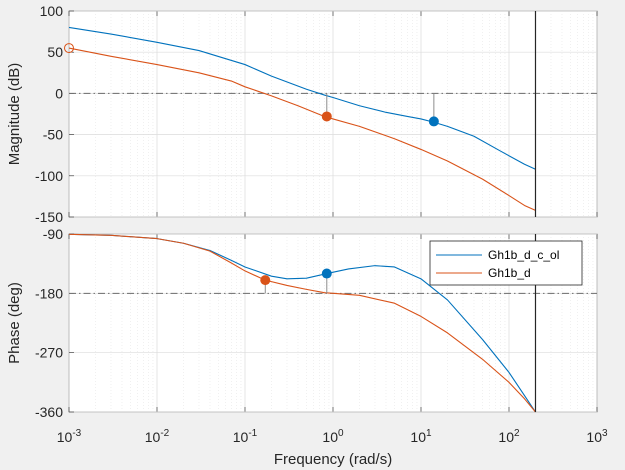 This screenshot has width=625, height=470. Describe the element at coordinates (245, 436) in the screenshot. I see `x-tick-label: 10⁻¹` at that location.